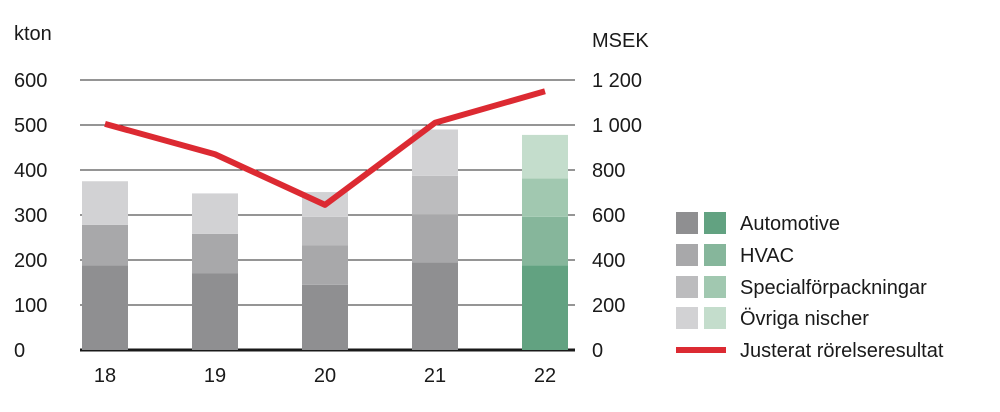 The height and width of the screenshot is (412, 1000). What do you see at coordinates (30, 306) in the screenshot?
I see `left-tick-label: 100` at bounding box center [30, 306].